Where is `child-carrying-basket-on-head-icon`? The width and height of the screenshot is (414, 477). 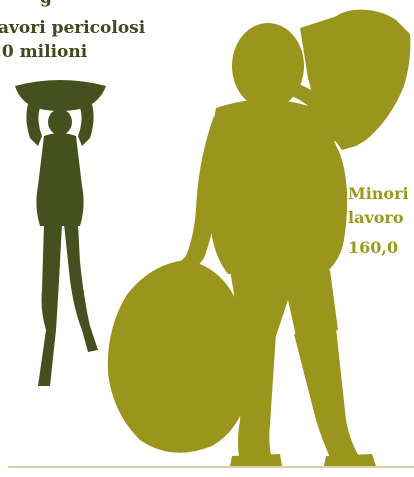 child-carrying-basket-on-head-icon is located at coordinates (60, 233).